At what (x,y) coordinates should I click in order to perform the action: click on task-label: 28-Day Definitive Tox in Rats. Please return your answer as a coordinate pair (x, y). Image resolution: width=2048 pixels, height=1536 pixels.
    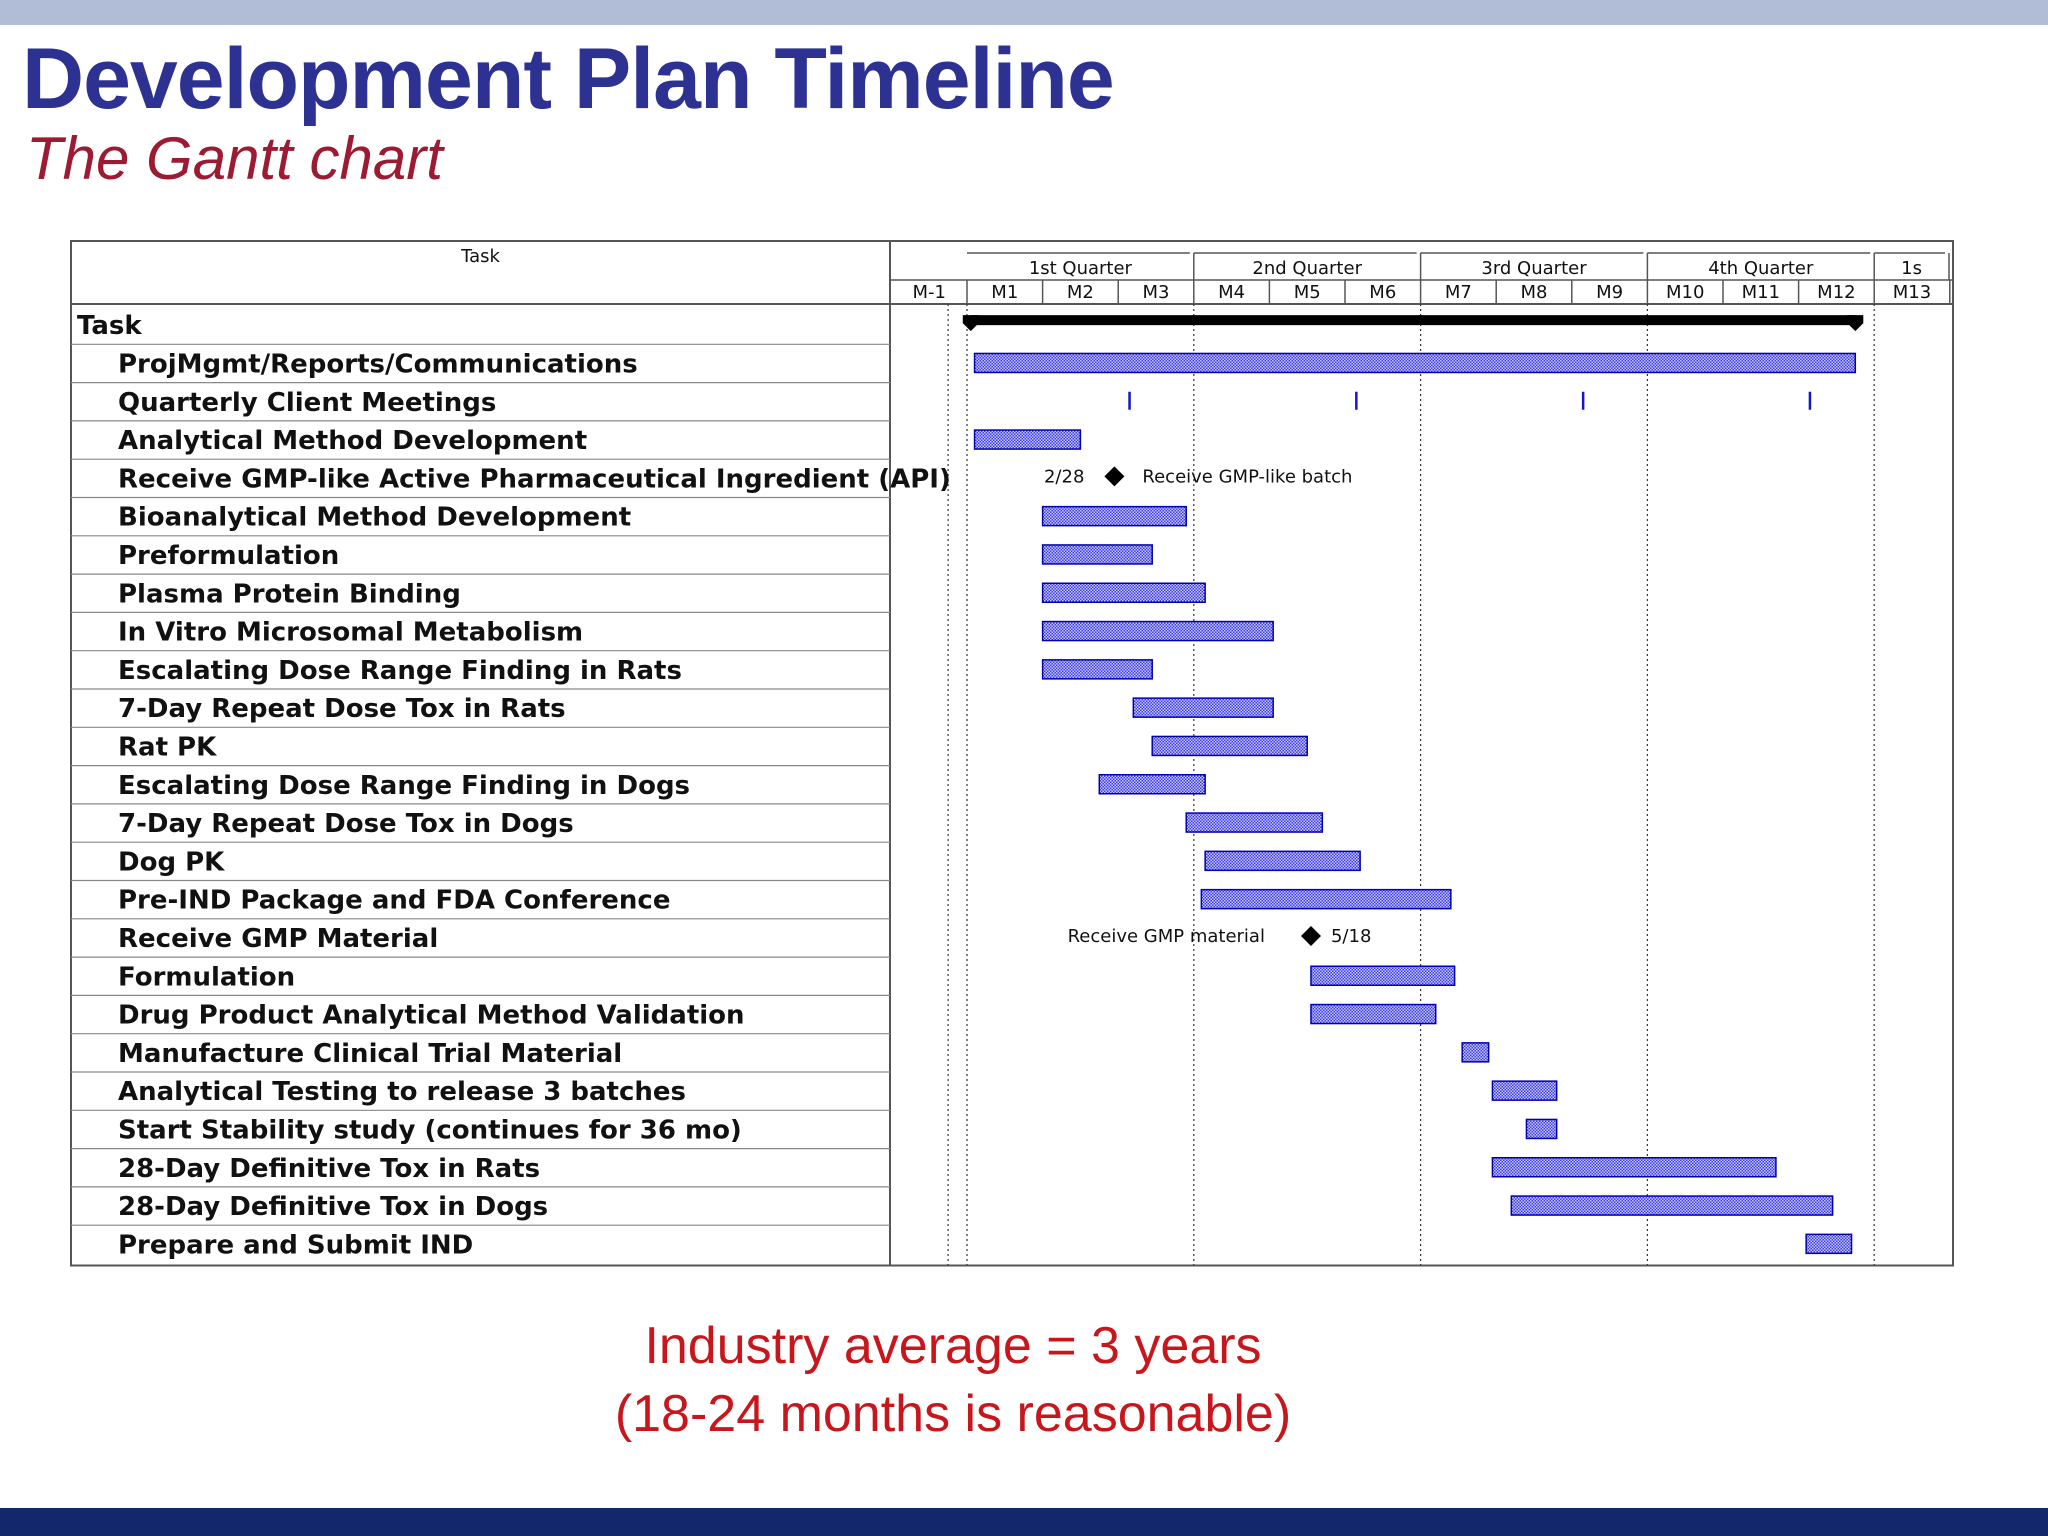
    Looking at the image, I should click on (329, 1169).